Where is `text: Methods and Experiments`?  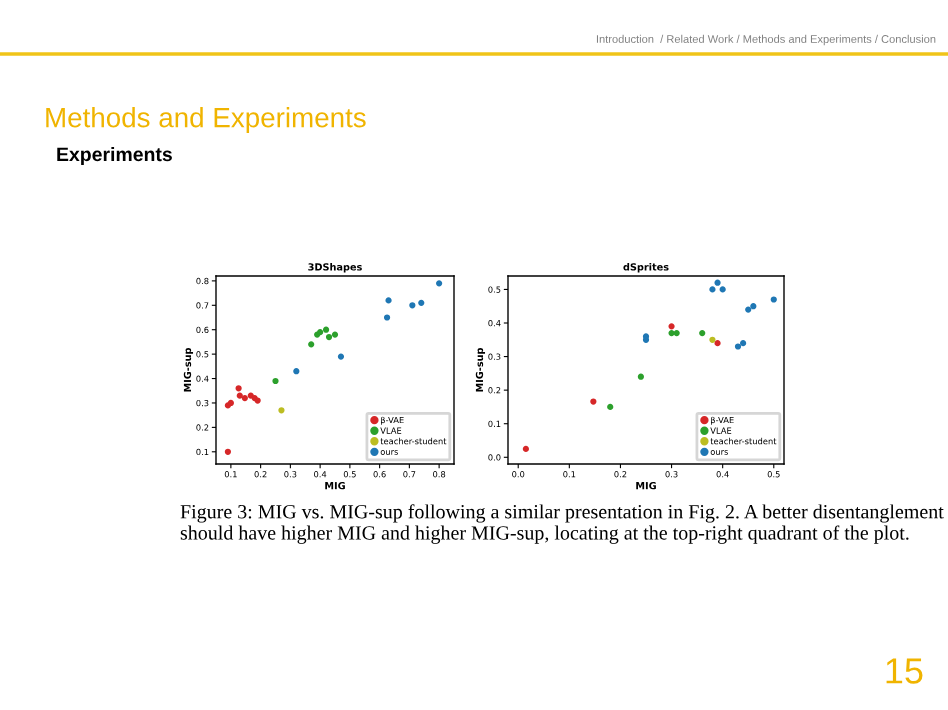
text: Methods and Experiments is located at coordinates (206, 120).